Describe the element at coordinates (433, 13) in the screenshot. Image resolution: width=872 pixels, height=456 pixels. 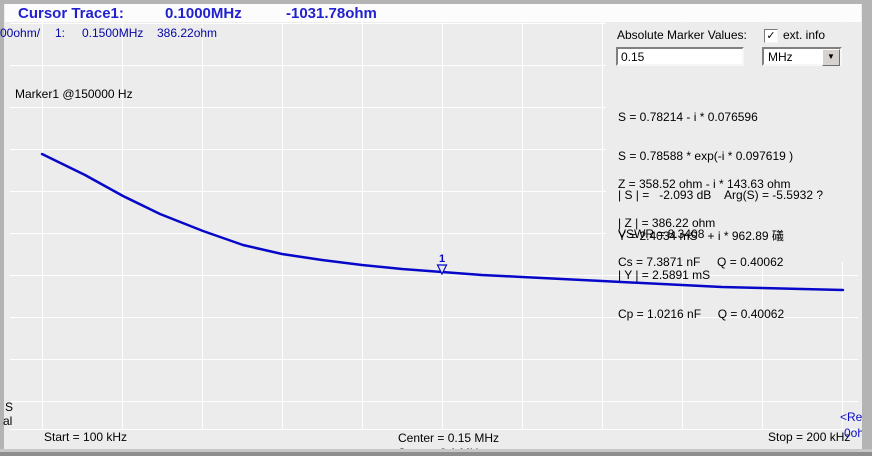
I see `cursor-trace-titlebar: Cursor Trace1: 0.1000MHz -1031.78ohm` at that location.